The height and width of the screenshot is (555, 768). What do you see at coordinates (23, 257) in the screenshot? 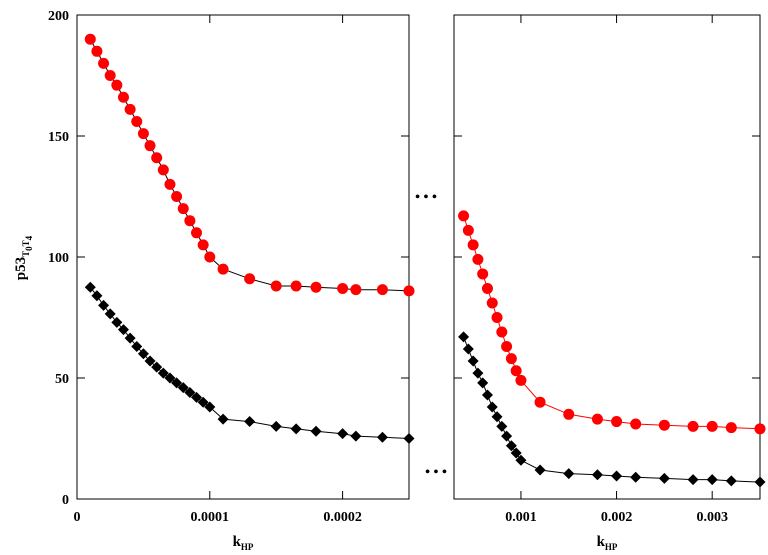
I see `left-ylabel: p53T0T4` at bounding box center [23, 257].